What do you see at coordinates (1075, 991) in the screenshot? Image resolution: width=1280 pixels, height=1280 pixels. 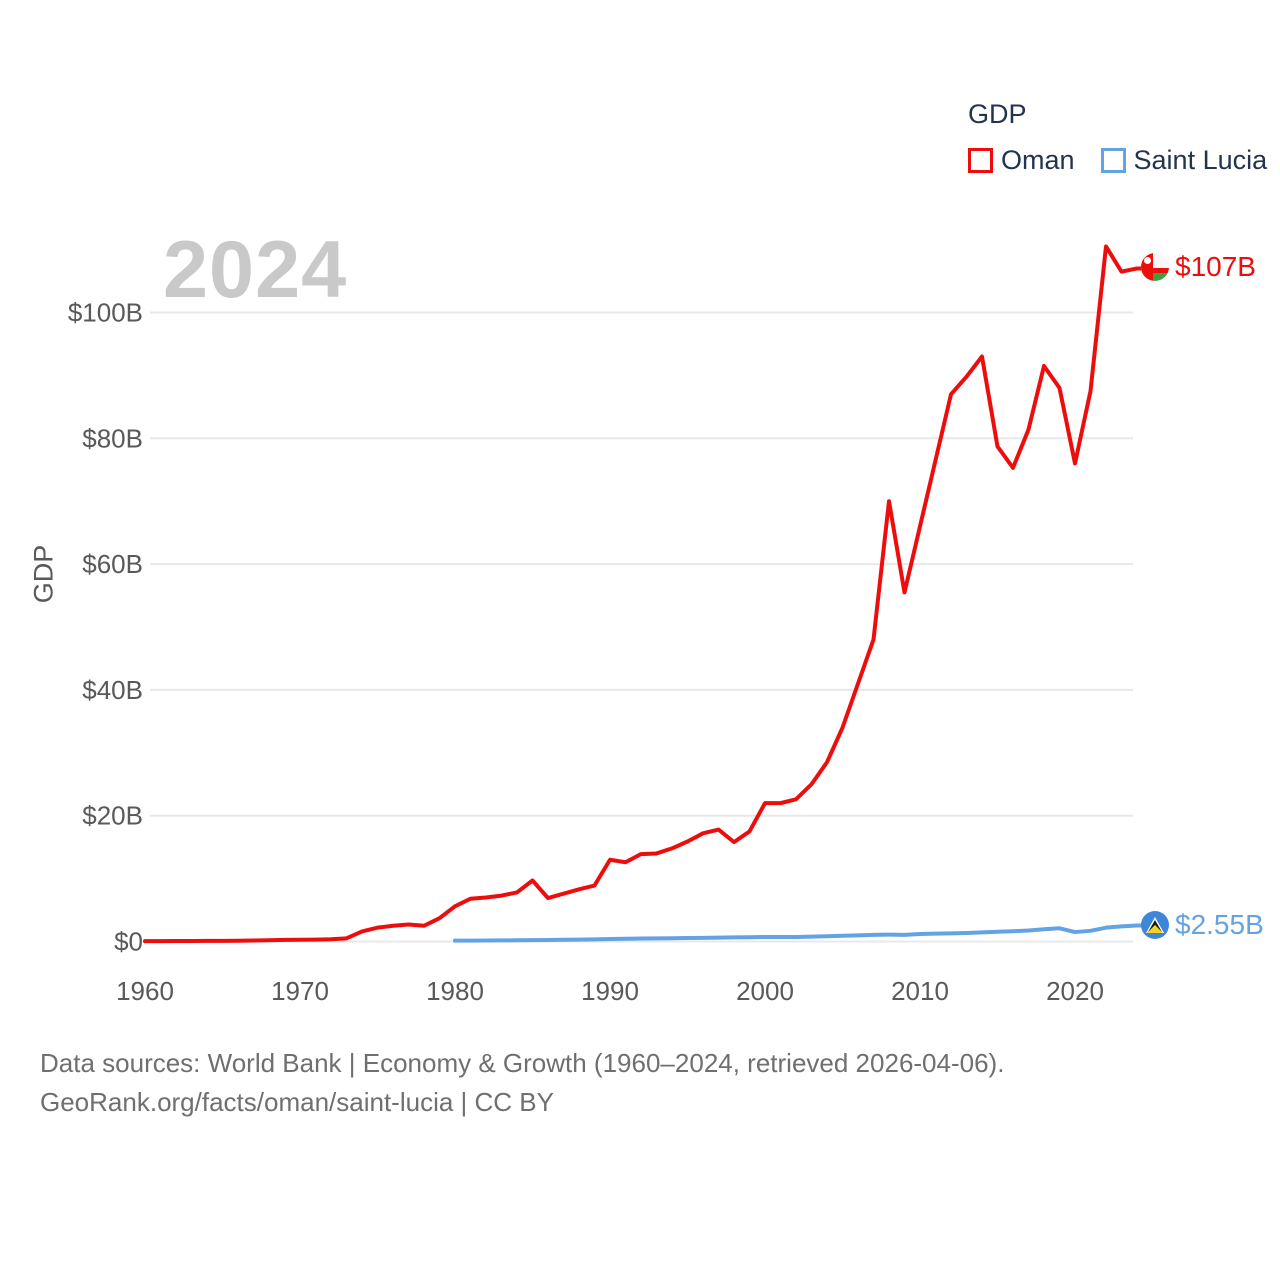 I see `x-tick-label: 2020` at bounding box center [1075, 991].